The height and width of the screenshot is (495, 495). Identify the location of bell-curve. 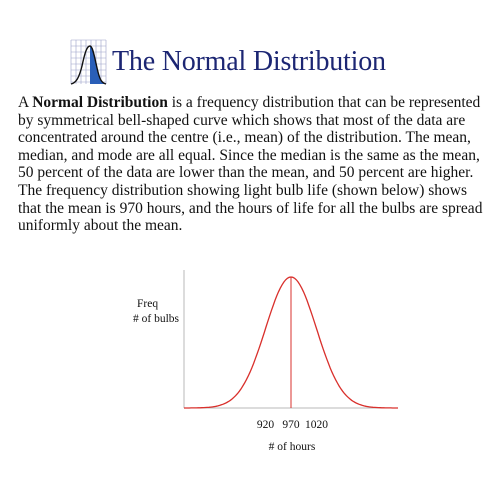
(291, 342).